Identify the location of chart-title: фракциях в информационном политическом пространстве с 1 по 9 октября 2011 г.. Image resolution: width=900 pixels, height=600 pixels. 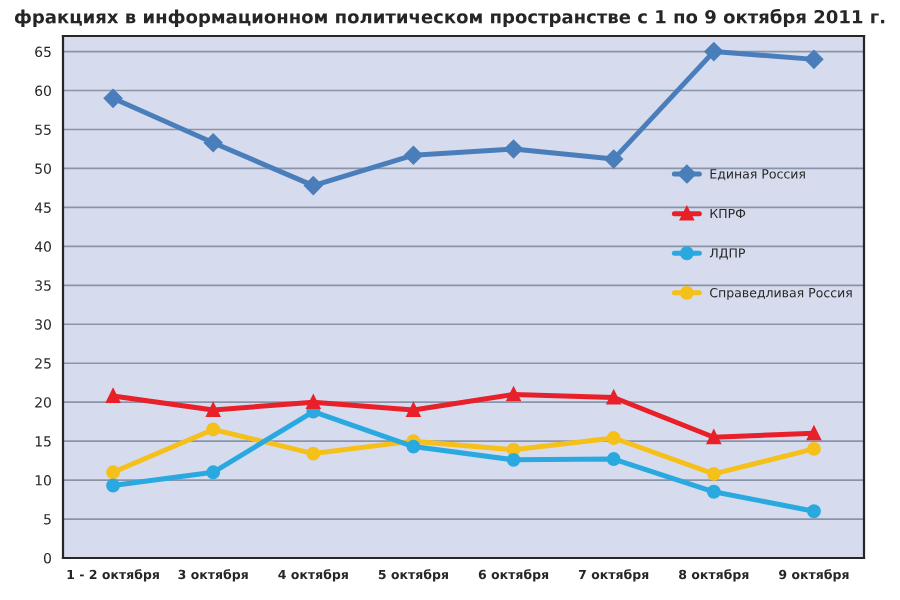
(449, 18).